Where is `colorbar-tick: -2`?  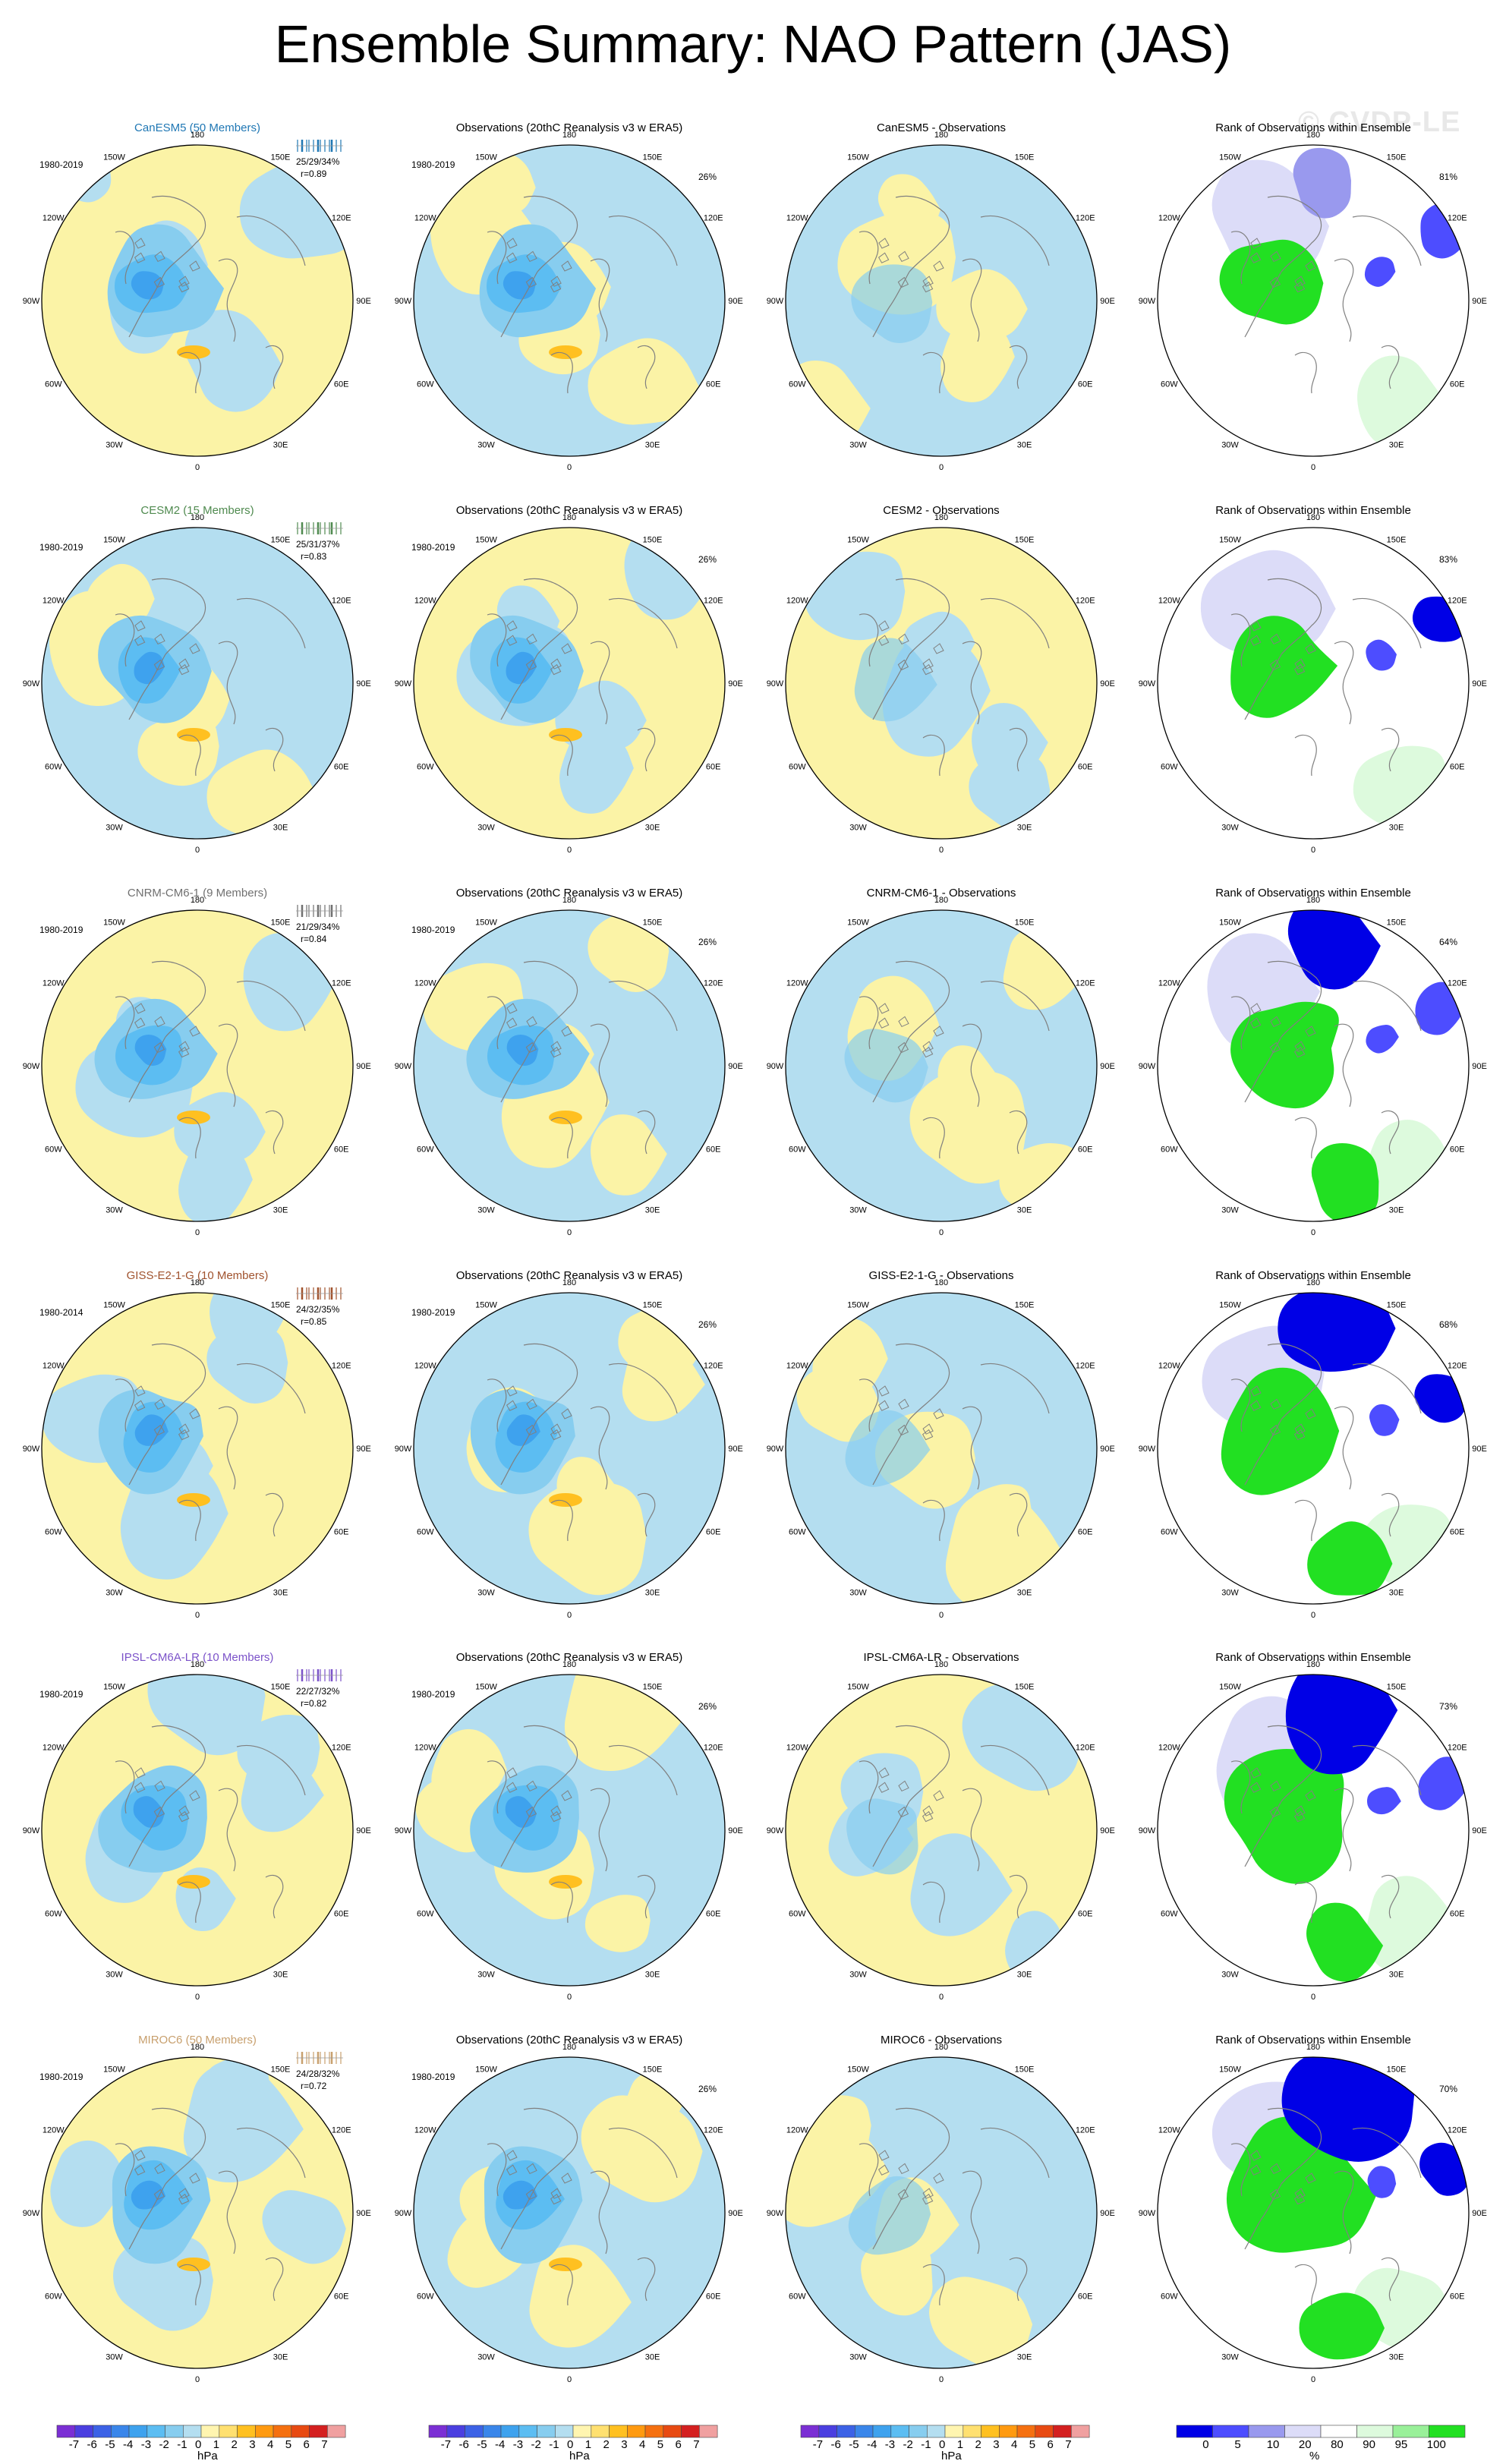
colorbar-tick: -2 is located at coordinates (164, 2445).